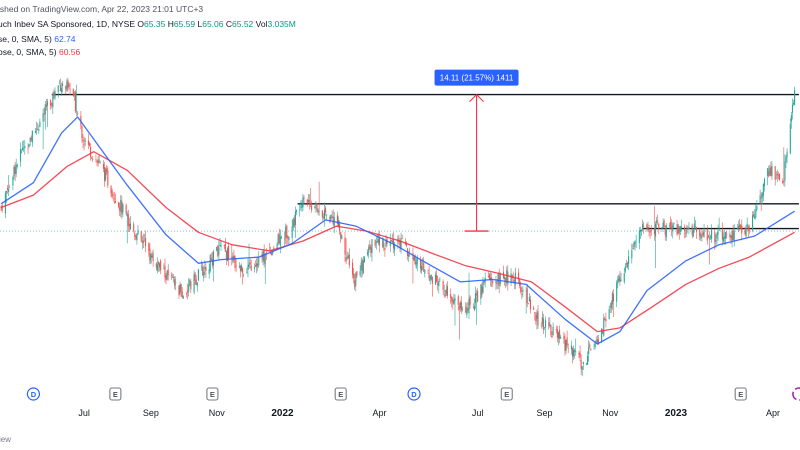 The height and width of the screenshot is (450, 800). Describe the element at coordinates (340, 394) in the screenshot. I see `event-badge-earnings-4: E` at that location.